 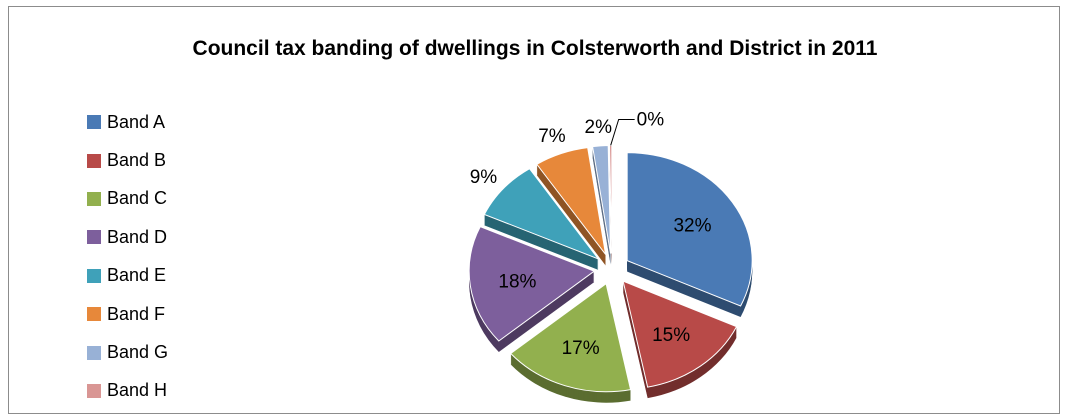 What do you see at coordinates (137, 160) in the screenshot?
I see `legend-label-band-b: Band B` at bounding box center [137, 160].